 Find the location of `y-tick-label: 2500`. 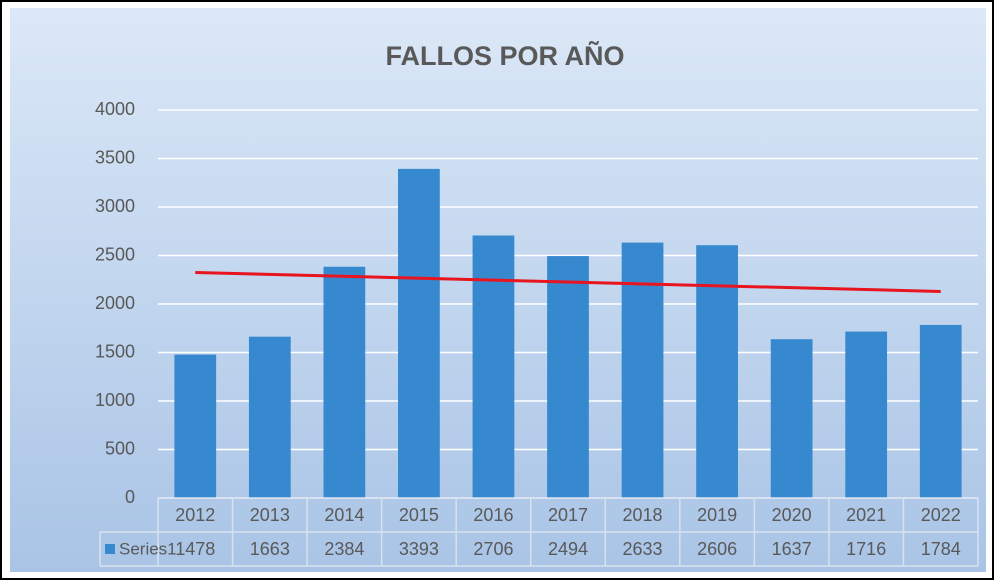

y-tick-label: 2500 is located at coordinates (115, 254).